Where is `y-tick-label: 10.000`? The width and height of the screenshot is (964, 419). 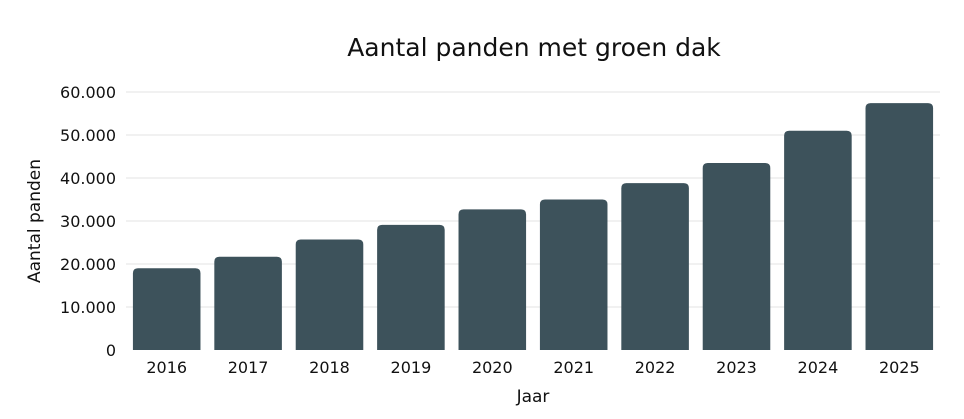
y-tick-label: 10.000 is located at coordinates (88, 307).